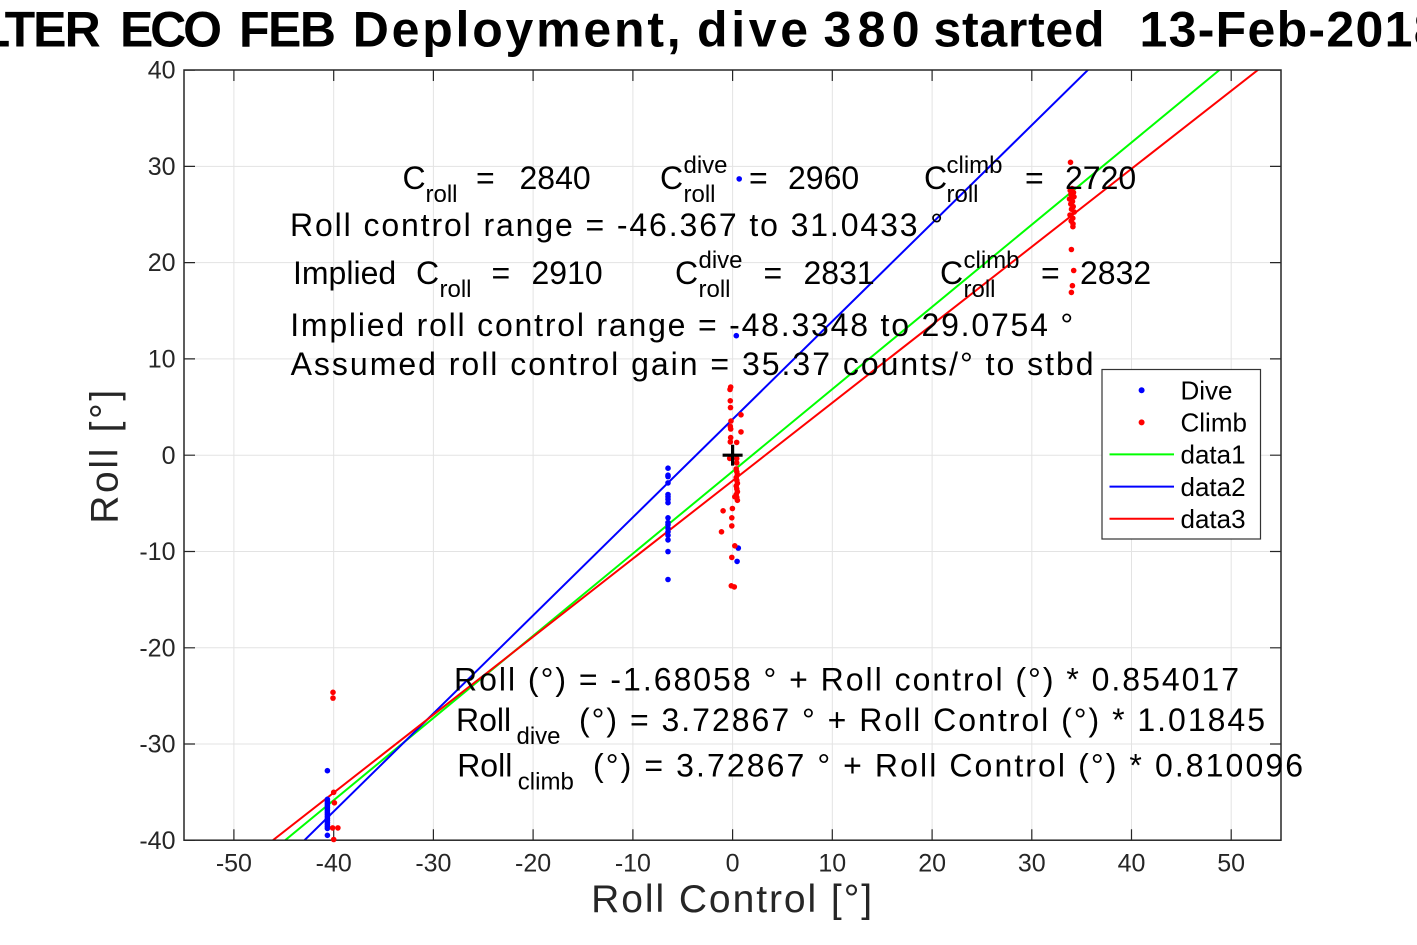 This screenshot has width=1417, height=945. I want to click on svg-text: 13-Feb-2018, so click(1278, 30).